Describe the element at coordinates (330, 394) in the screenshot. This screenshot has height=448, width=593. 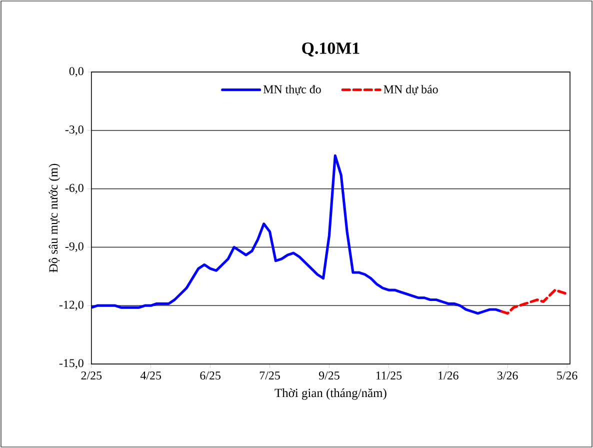
I see `x-axis-title: Thời gian (tháng/năm)` at that location.